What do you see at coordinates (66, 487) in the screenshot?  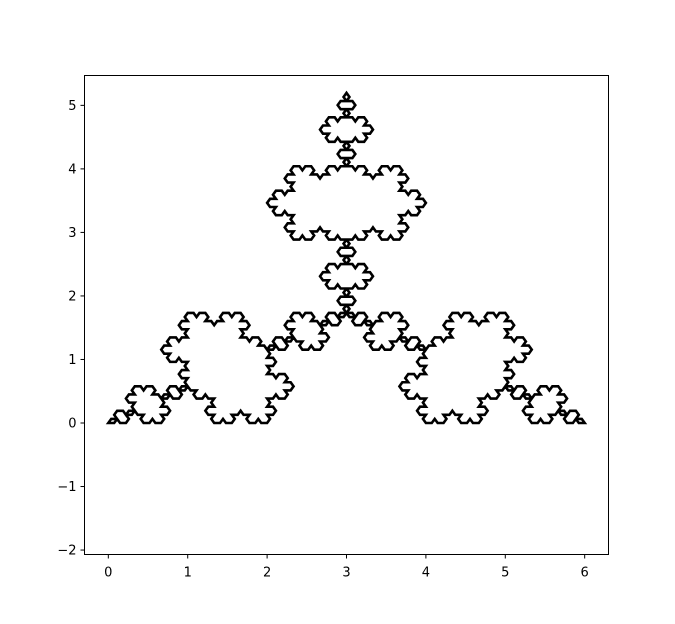 I see `y-tick-label: −1` at bounding box center [66, 487].